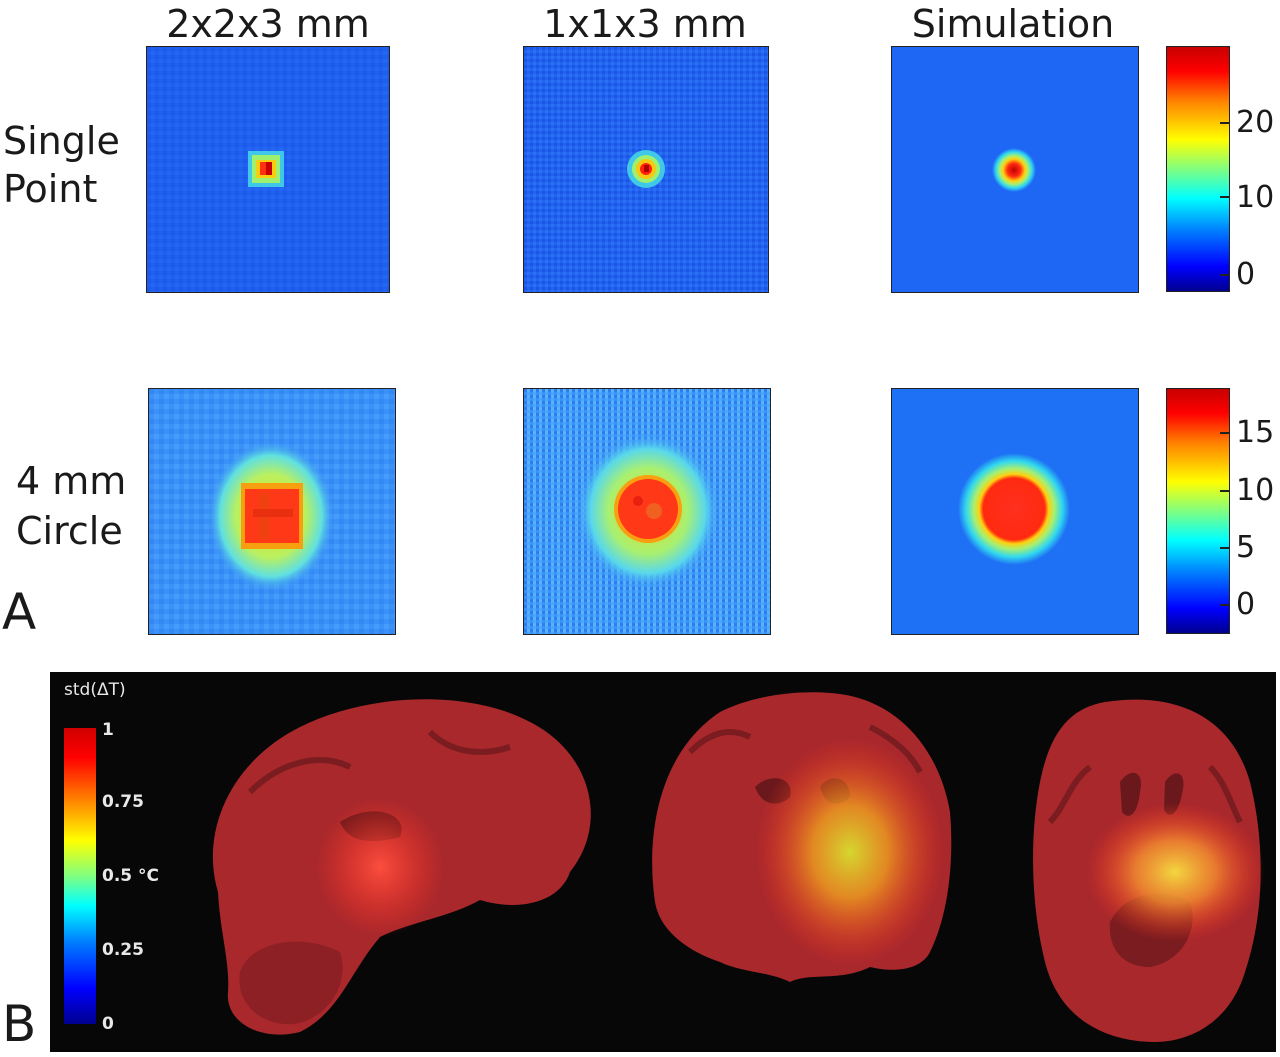  I want to click on row-label-single: Single, so click(61, 141).